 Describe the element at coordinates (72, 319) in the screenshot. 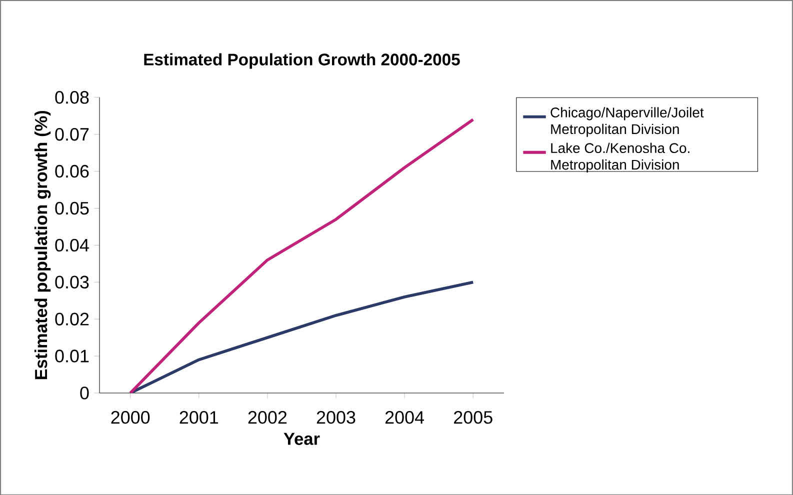

I see `y-tick-label: 0.02` at that location.